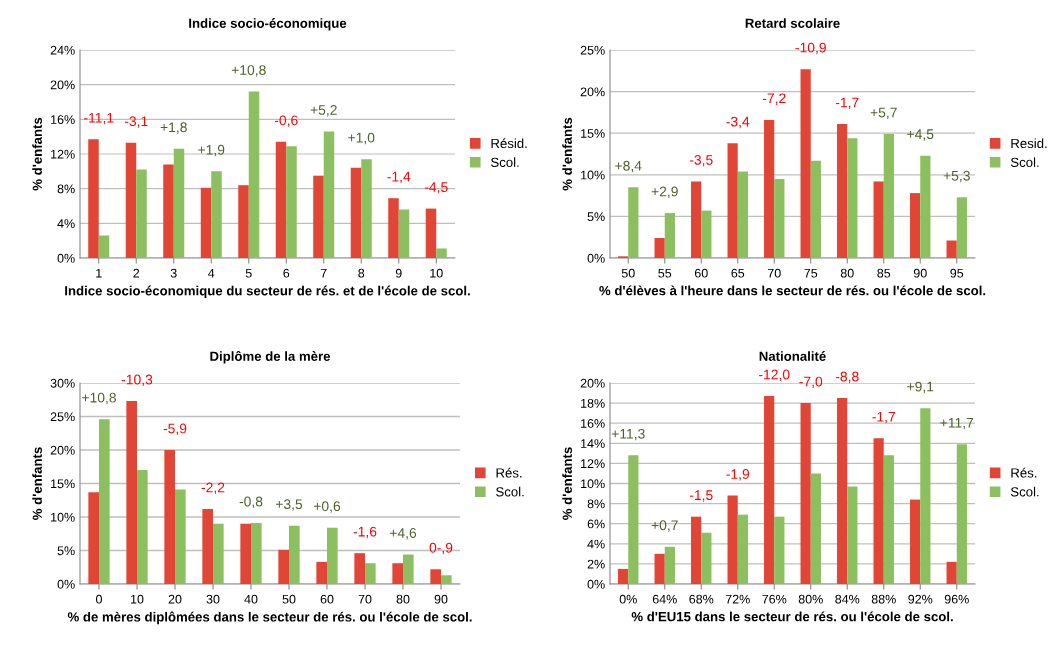 This screenshot has height=650, width=1059. Describe the element at coordinates (289, 599) in the screenshot. I see `x-tick-label: 50` at that location.